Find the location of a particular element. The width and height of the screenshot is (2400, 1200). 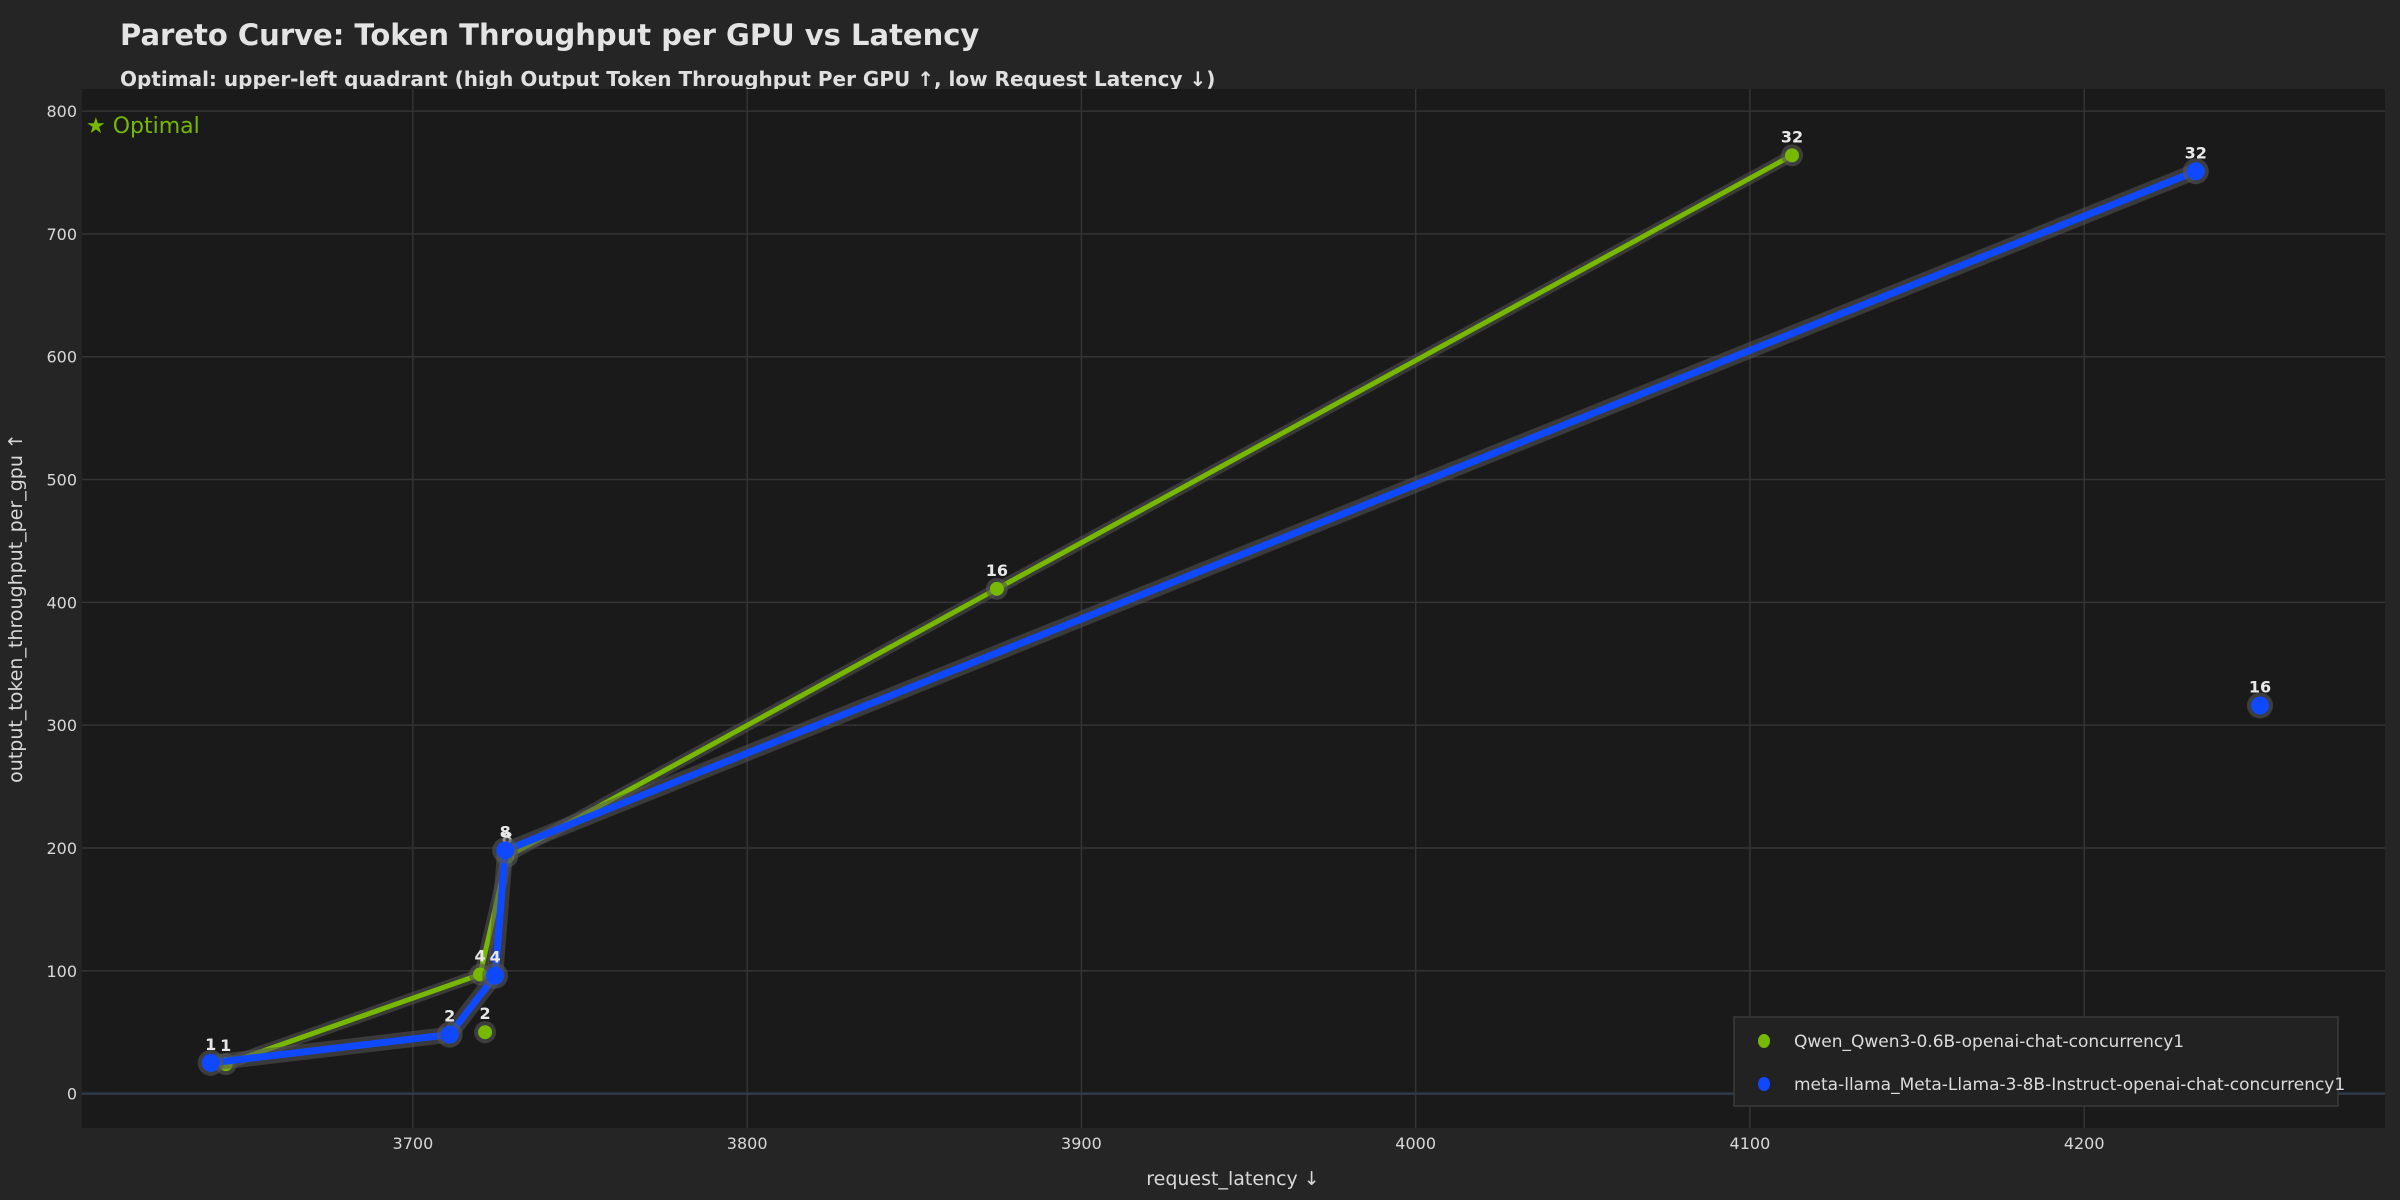

y-tick-label: 700 is located at coordinates (61, 234).